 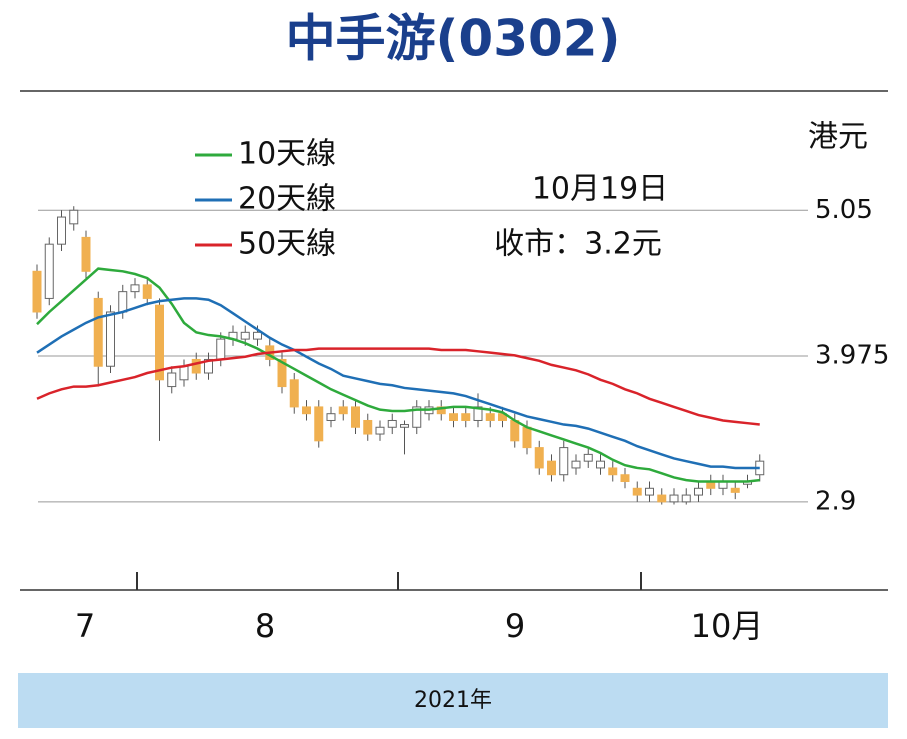 What do you see at coordinates (85, 626) in the screenshot?
I see `x-tick-label: 7` at bounding box center [85, 626].